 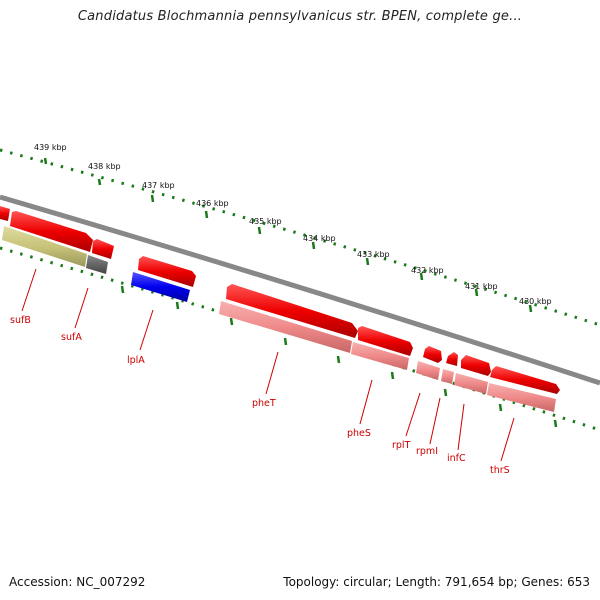 I want to click on gene-arrow-pheS, so click(x=385, y=341).